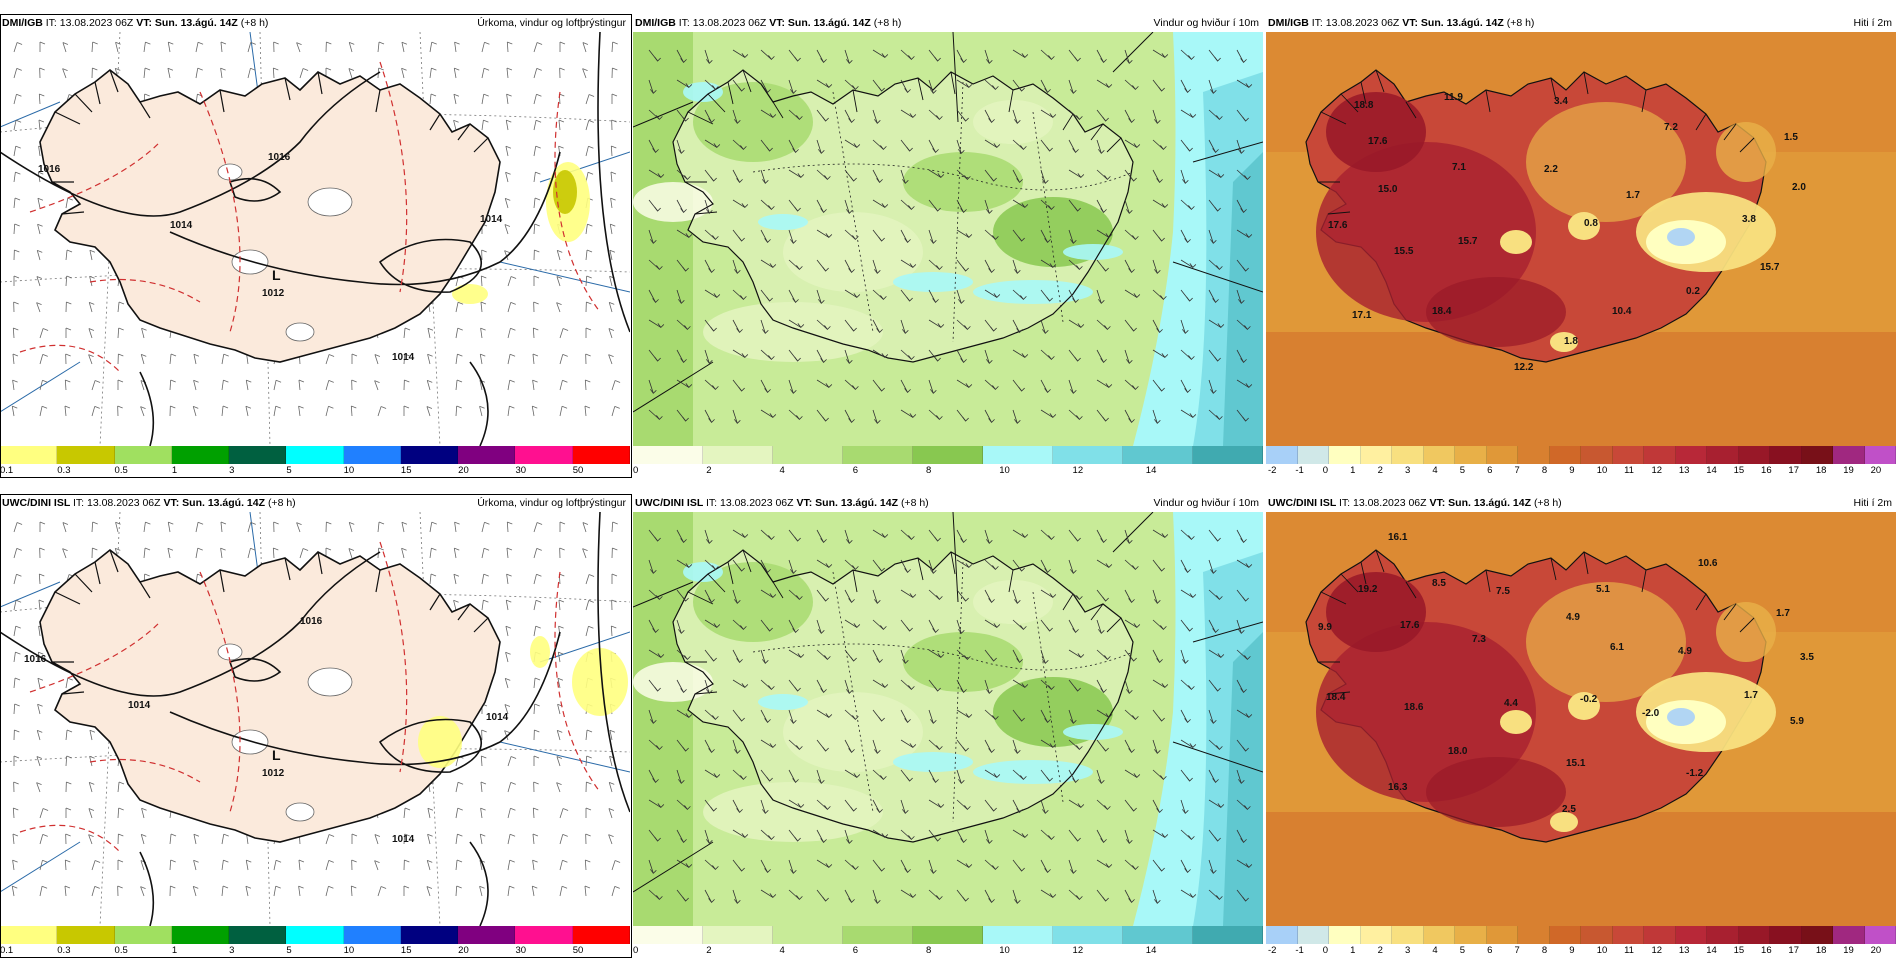  What do you see at coordinates (1651, 713) in the screenshot?
I see `temperature-value: -2.0` at bounding box center [1651, 713].